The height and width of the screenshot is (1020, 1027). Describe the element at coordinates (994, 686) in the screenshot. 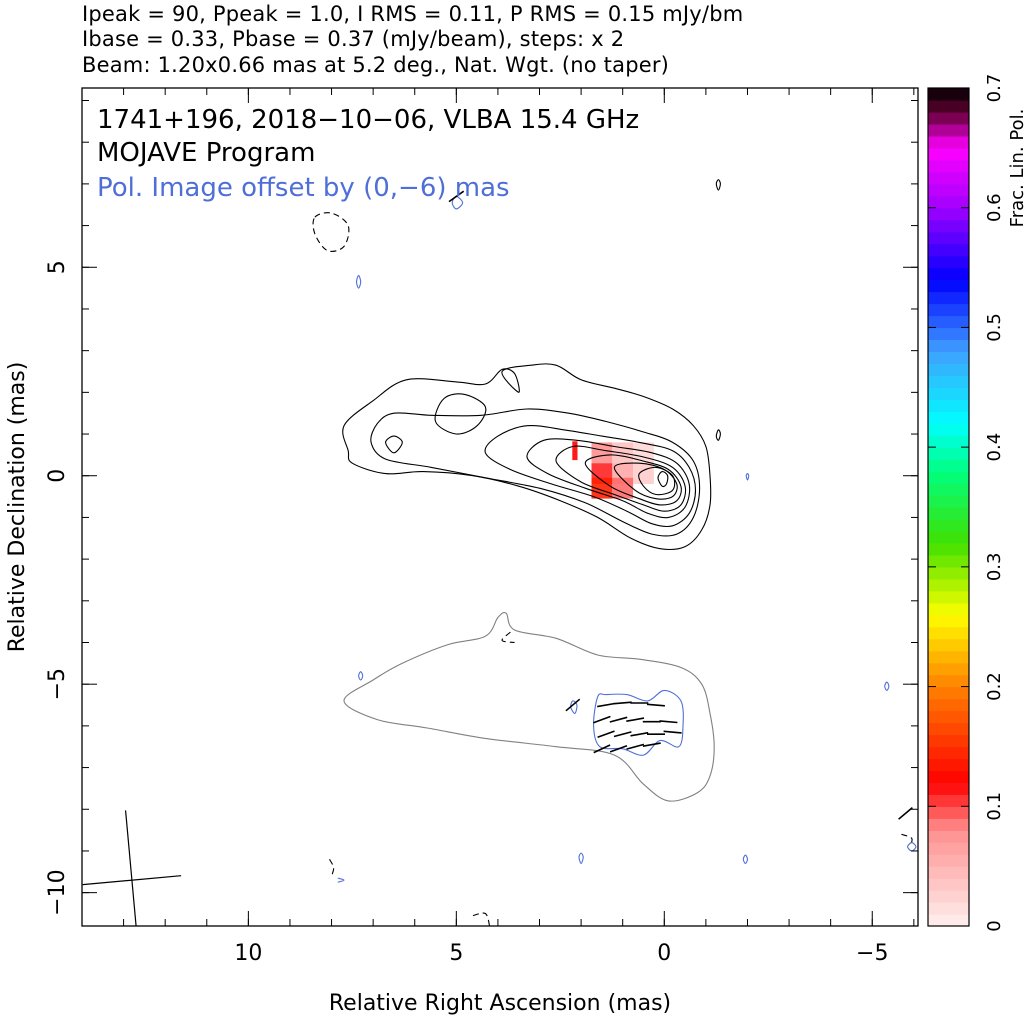

I see `colorbar-tick-label: 0.2` at that location.